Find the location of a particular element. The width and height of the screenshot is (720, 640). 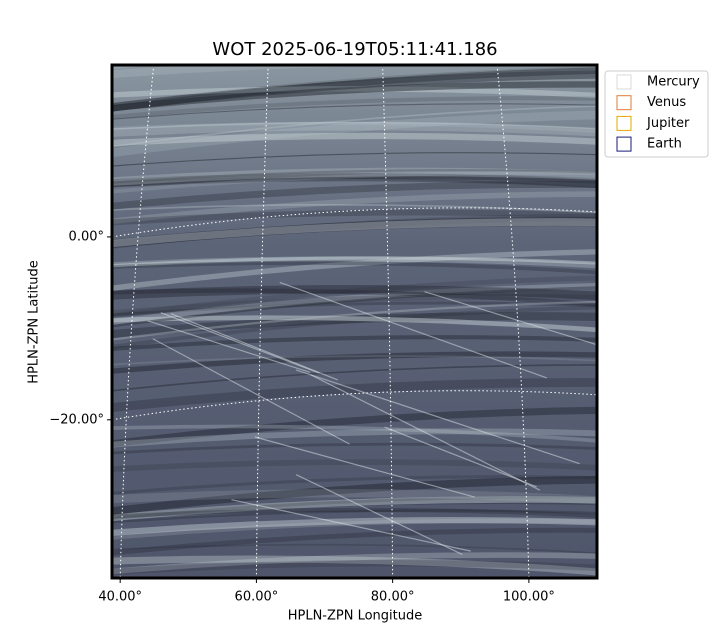

x-tick-label: 80.00° is located at coordinates (393, 597).